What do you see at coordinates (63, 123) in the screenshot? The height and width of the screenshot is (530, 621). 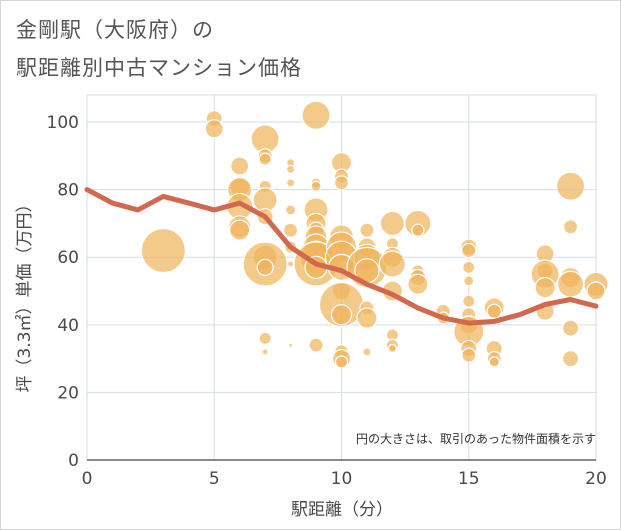 I see `y-tick-label: 100` at bounding box center [63, 123].